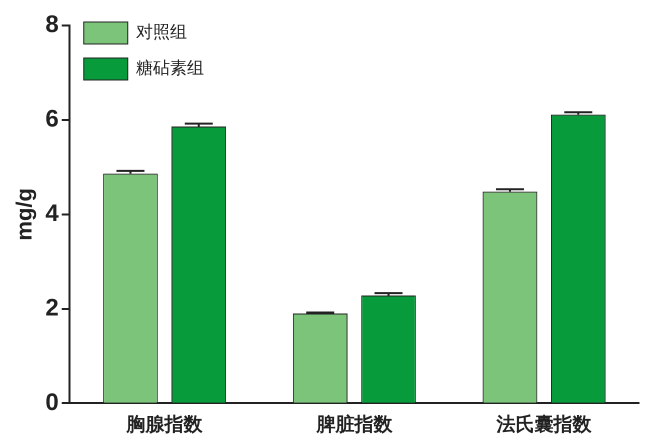 The height and width of the screenshot is (448, 667). What do you see at coordinates (162, 32) in the screenshot?
I see `legend-label: 对照组` at bounding box center [162, 32].